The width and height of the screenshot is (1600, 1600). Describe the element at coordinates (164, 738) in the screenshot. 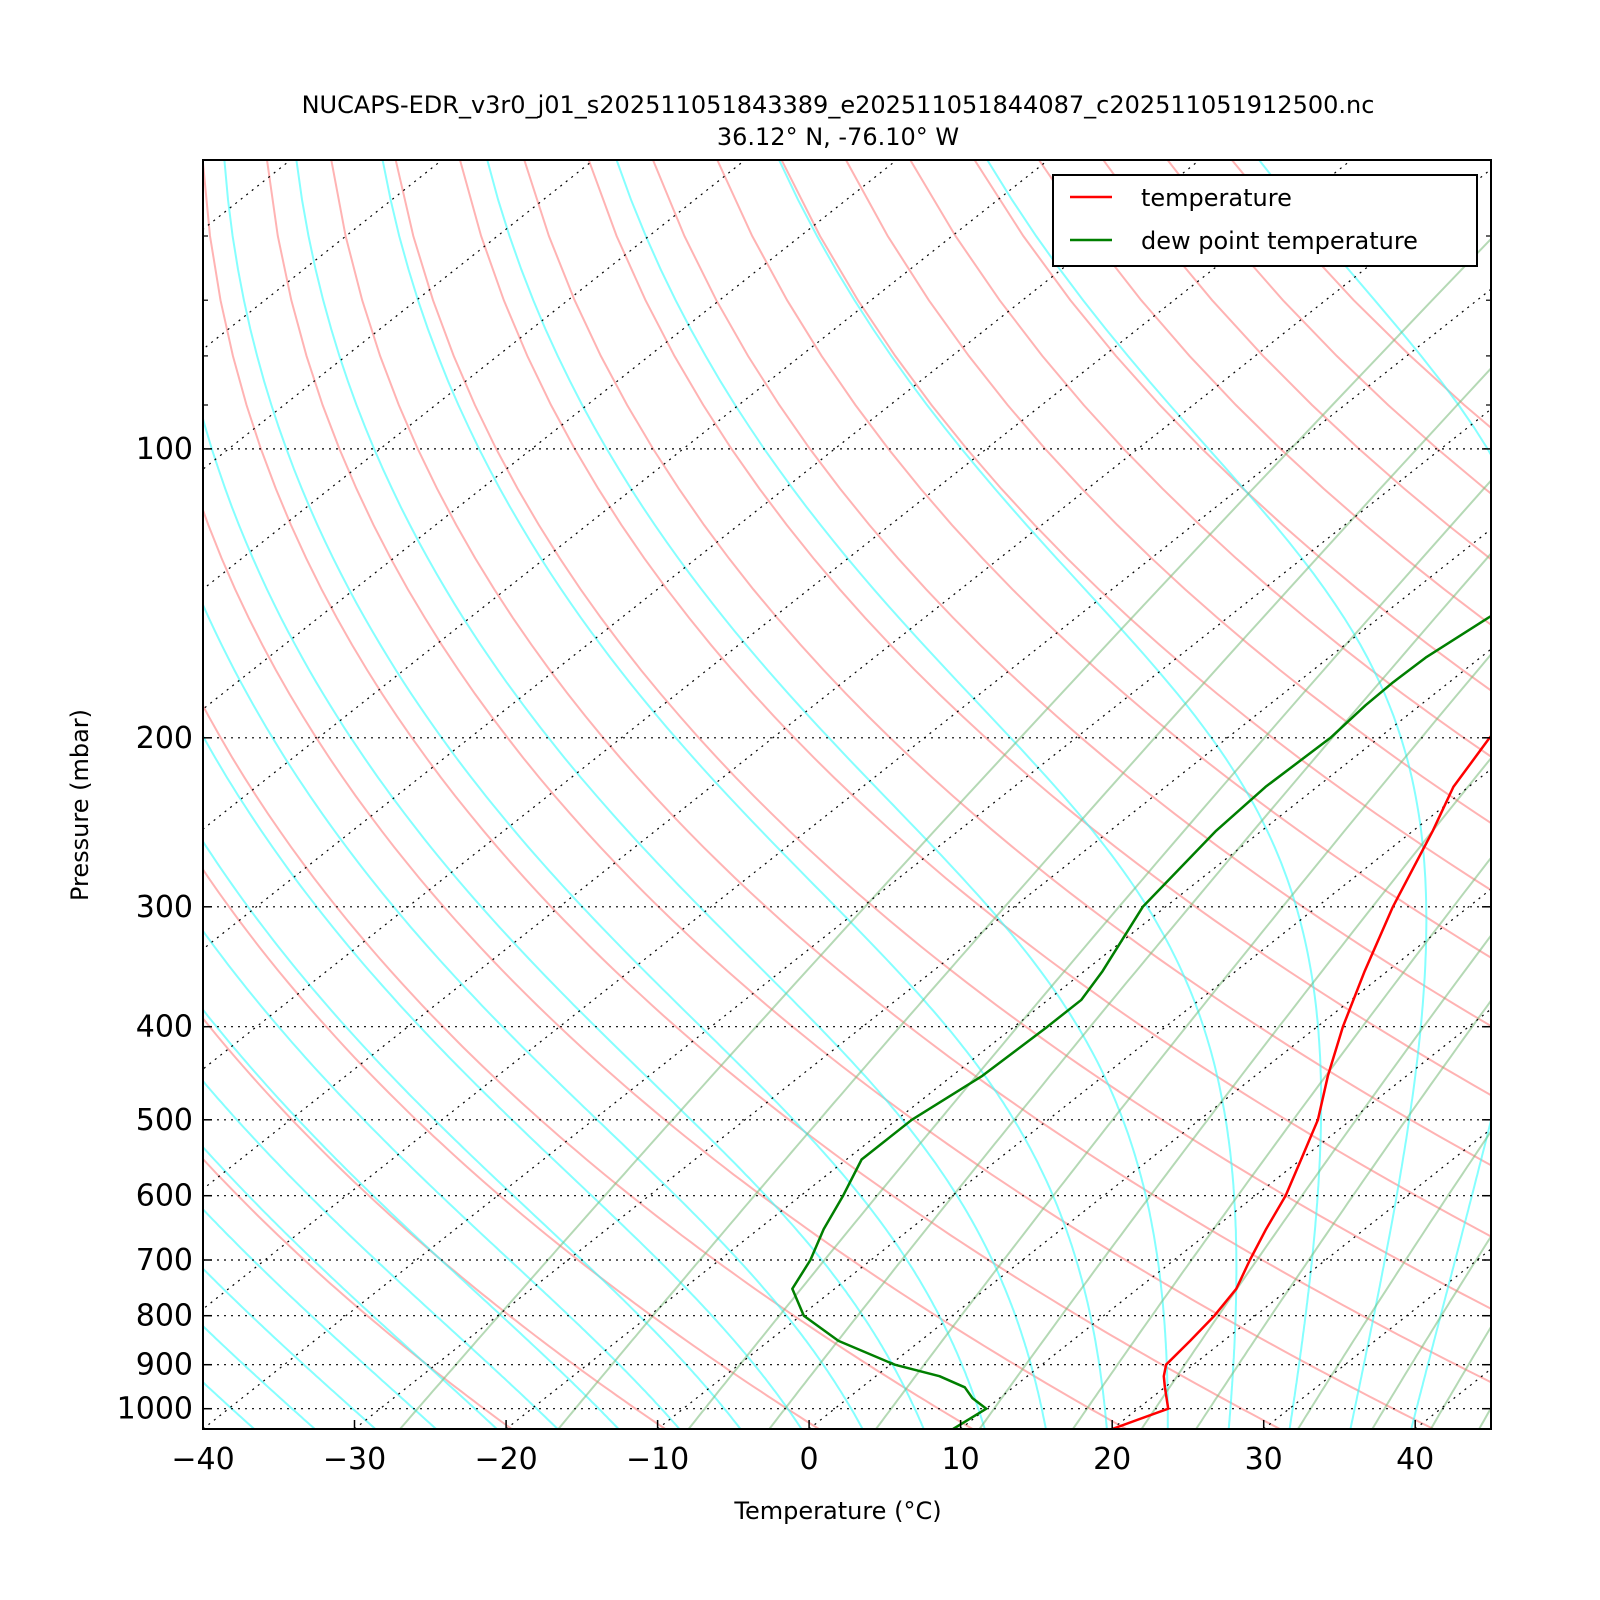

I see `y-tick-label: 200` at that location.